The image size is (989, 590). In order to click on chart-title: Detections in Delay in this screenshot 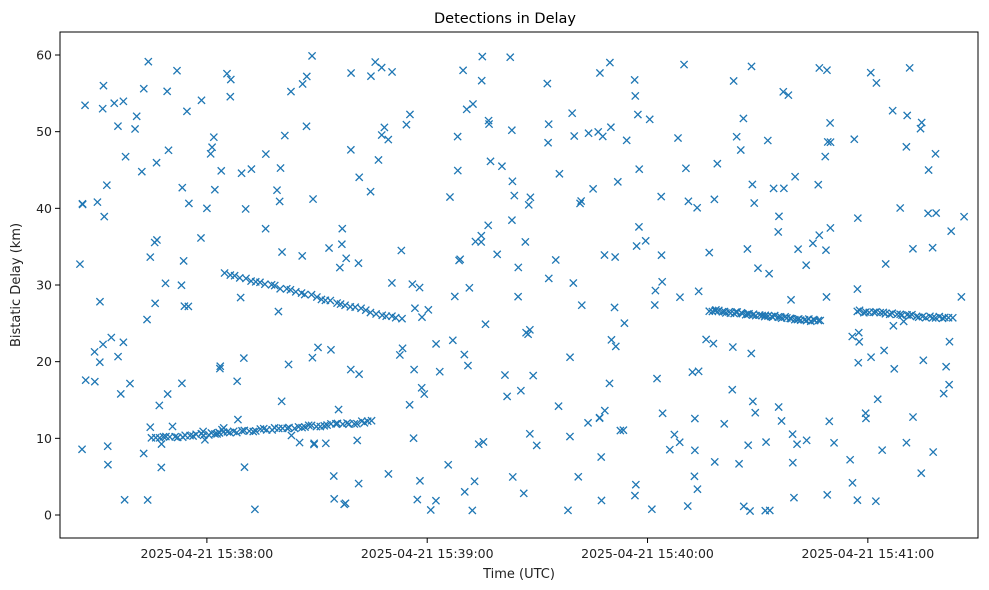, I will do `click(505, 19)`.